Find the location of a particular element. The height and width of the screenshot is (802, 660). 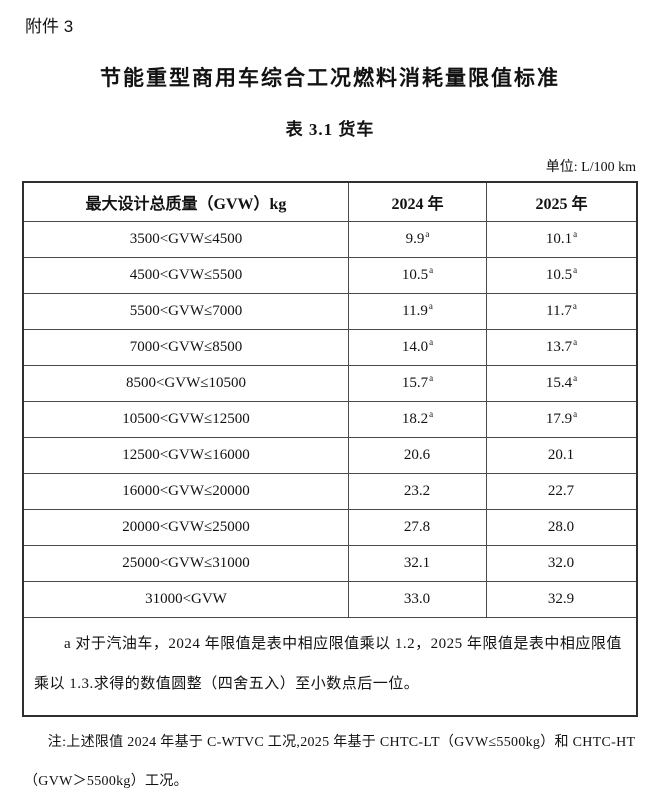

table-row: 8500<GVW≤10500 15.7a 15.4a is located at coordinates (330, 383).